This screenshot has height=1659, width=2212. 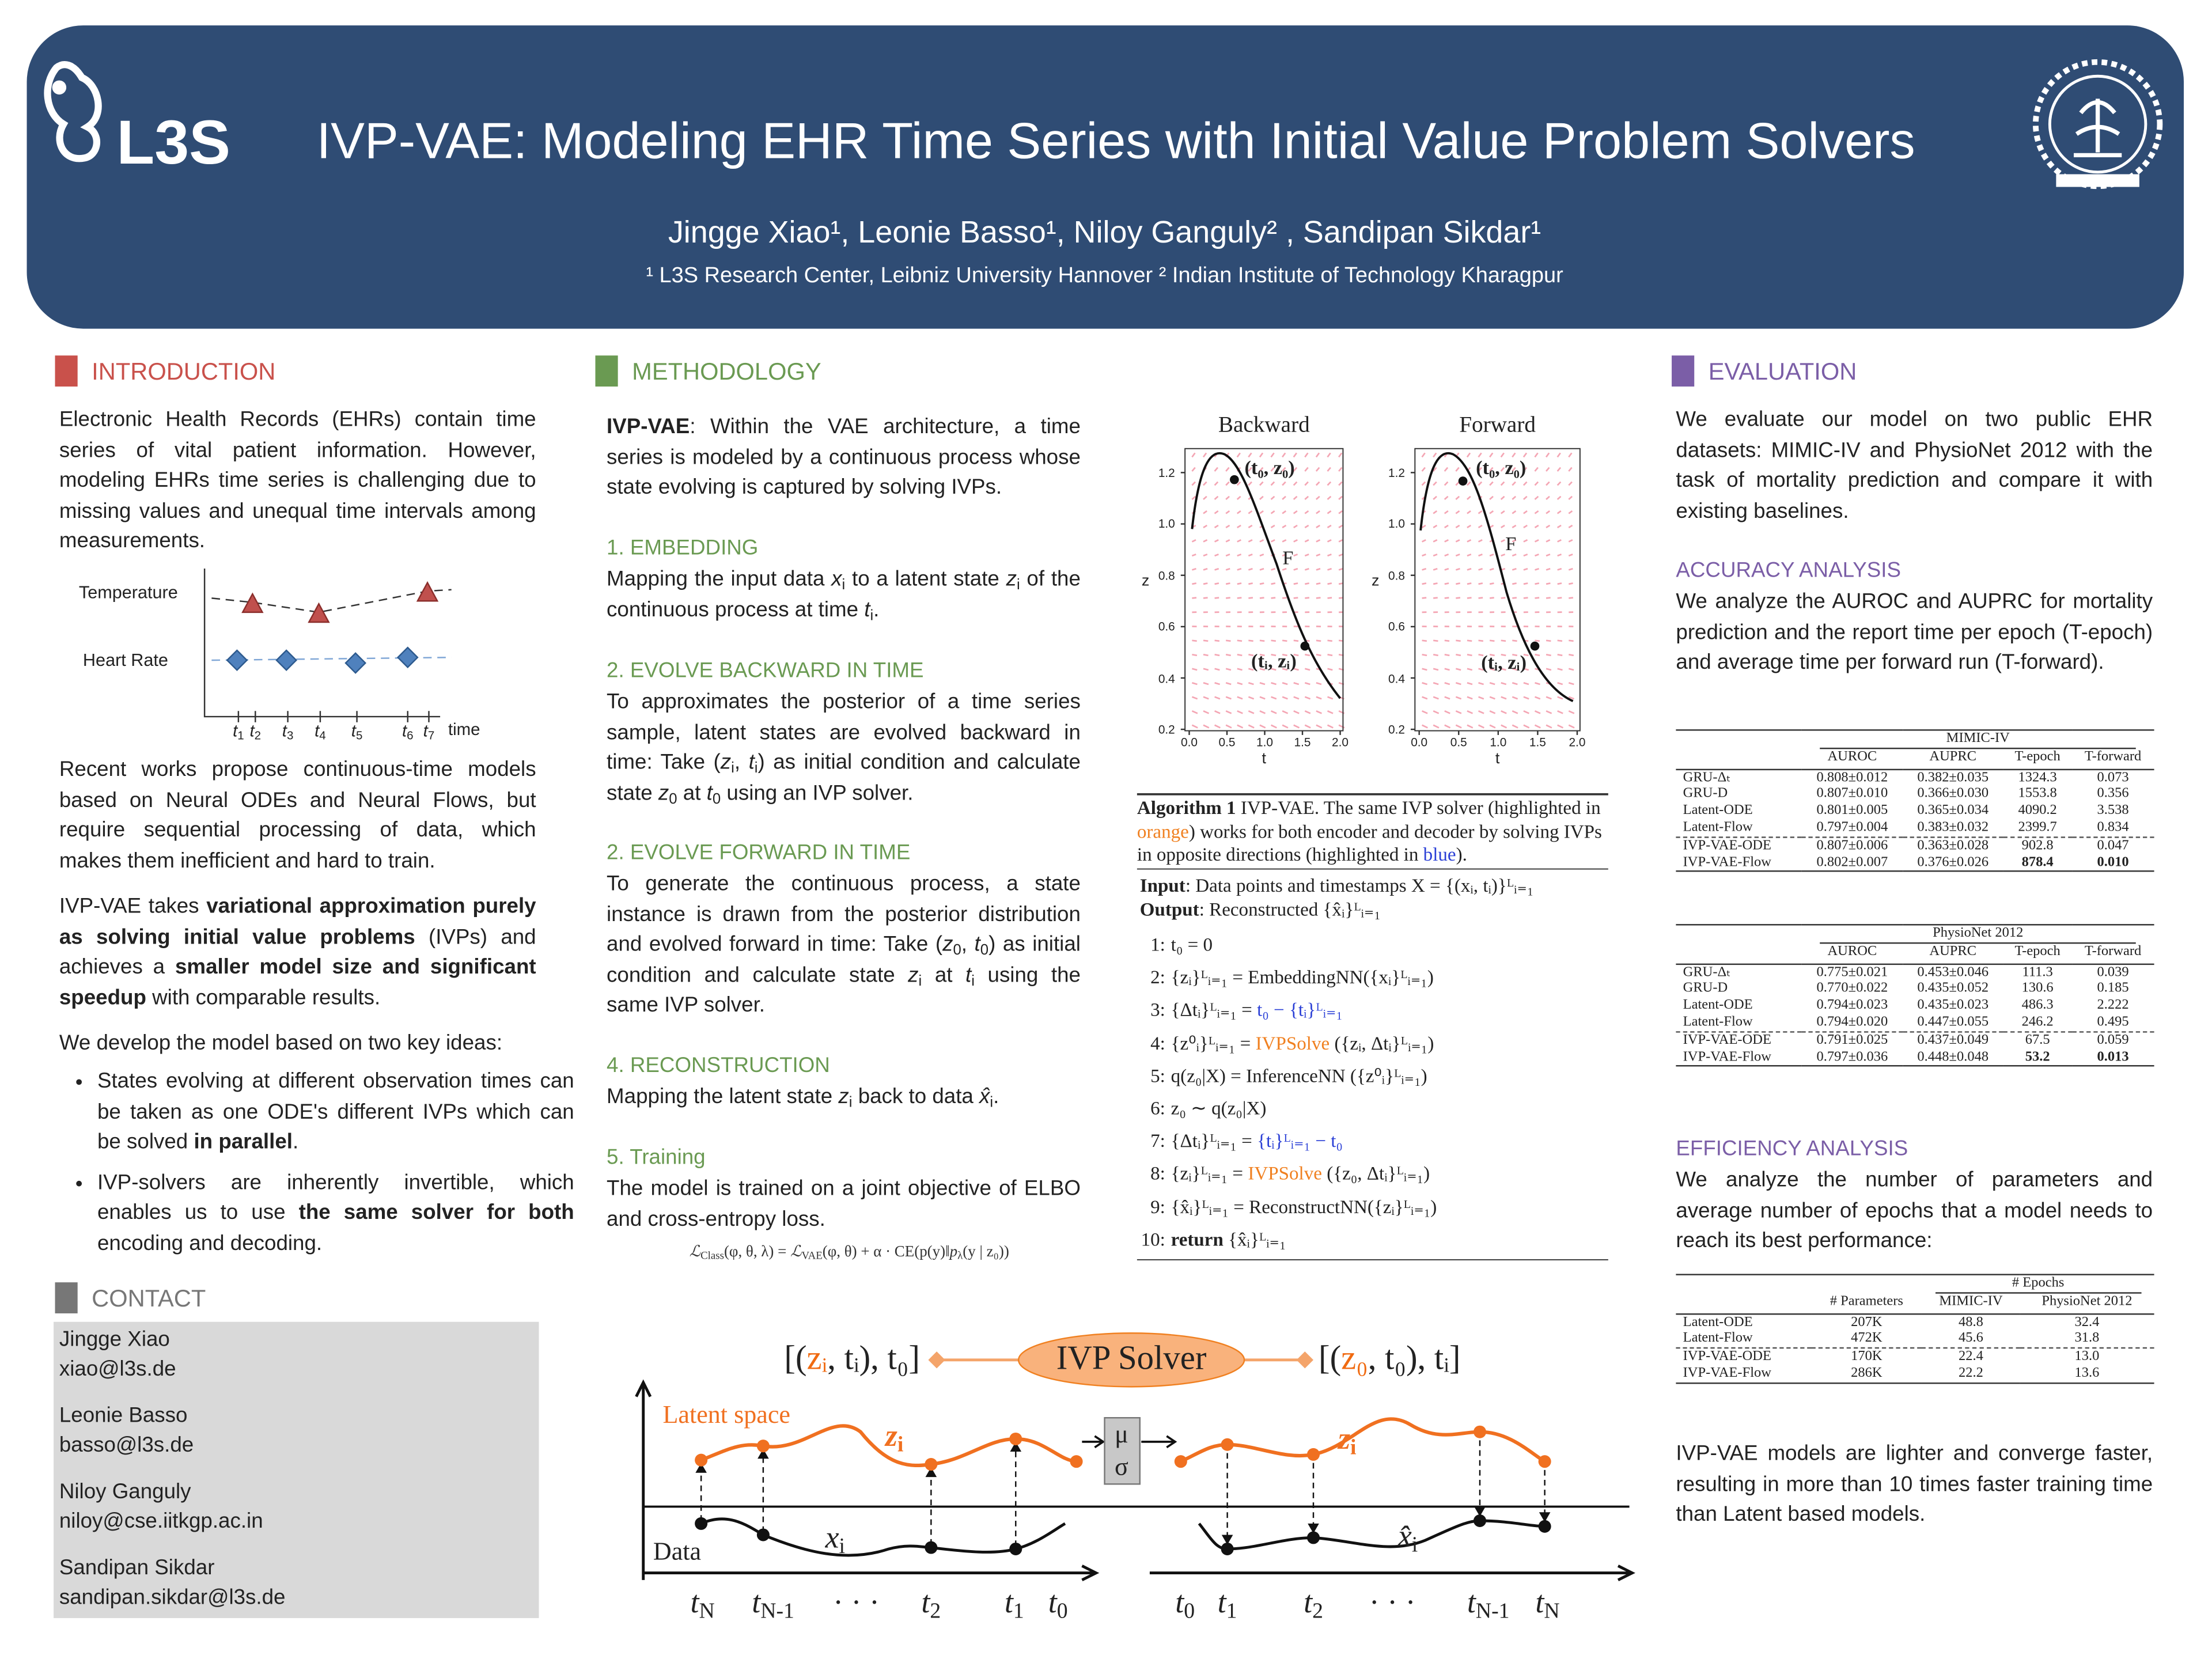 I want to click on math-subscript: 1, so click(x=240, y=735).